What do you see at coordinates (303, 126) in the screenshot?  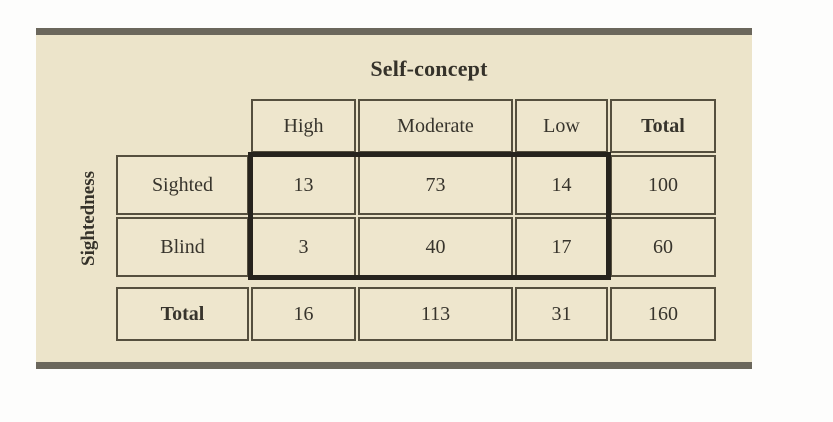 I see `col-header-high: High` at bounding box center [303, 126].